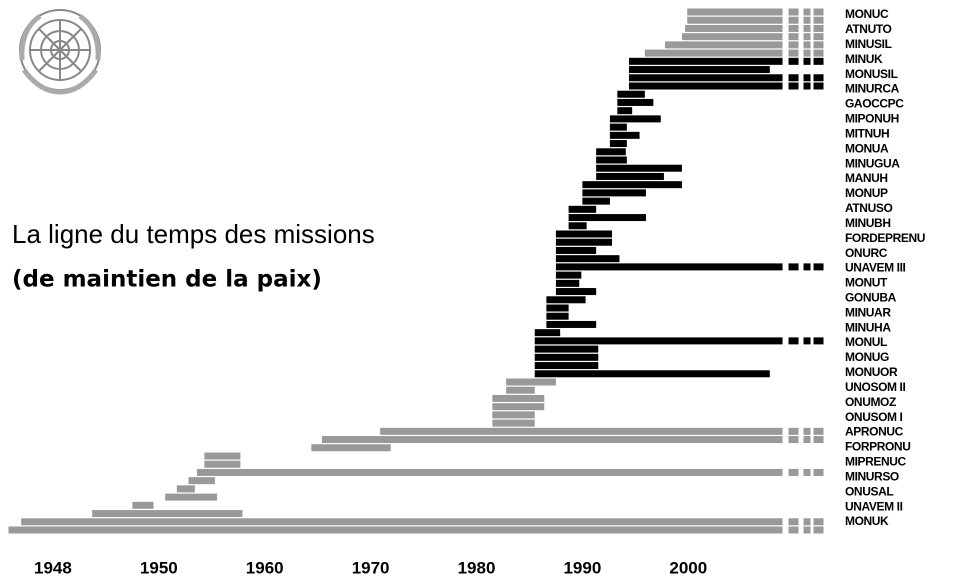 Image resolution: width=953 pixels, height=580 pixels. I want to click on mission-label: MONUK, so click(867, 521).